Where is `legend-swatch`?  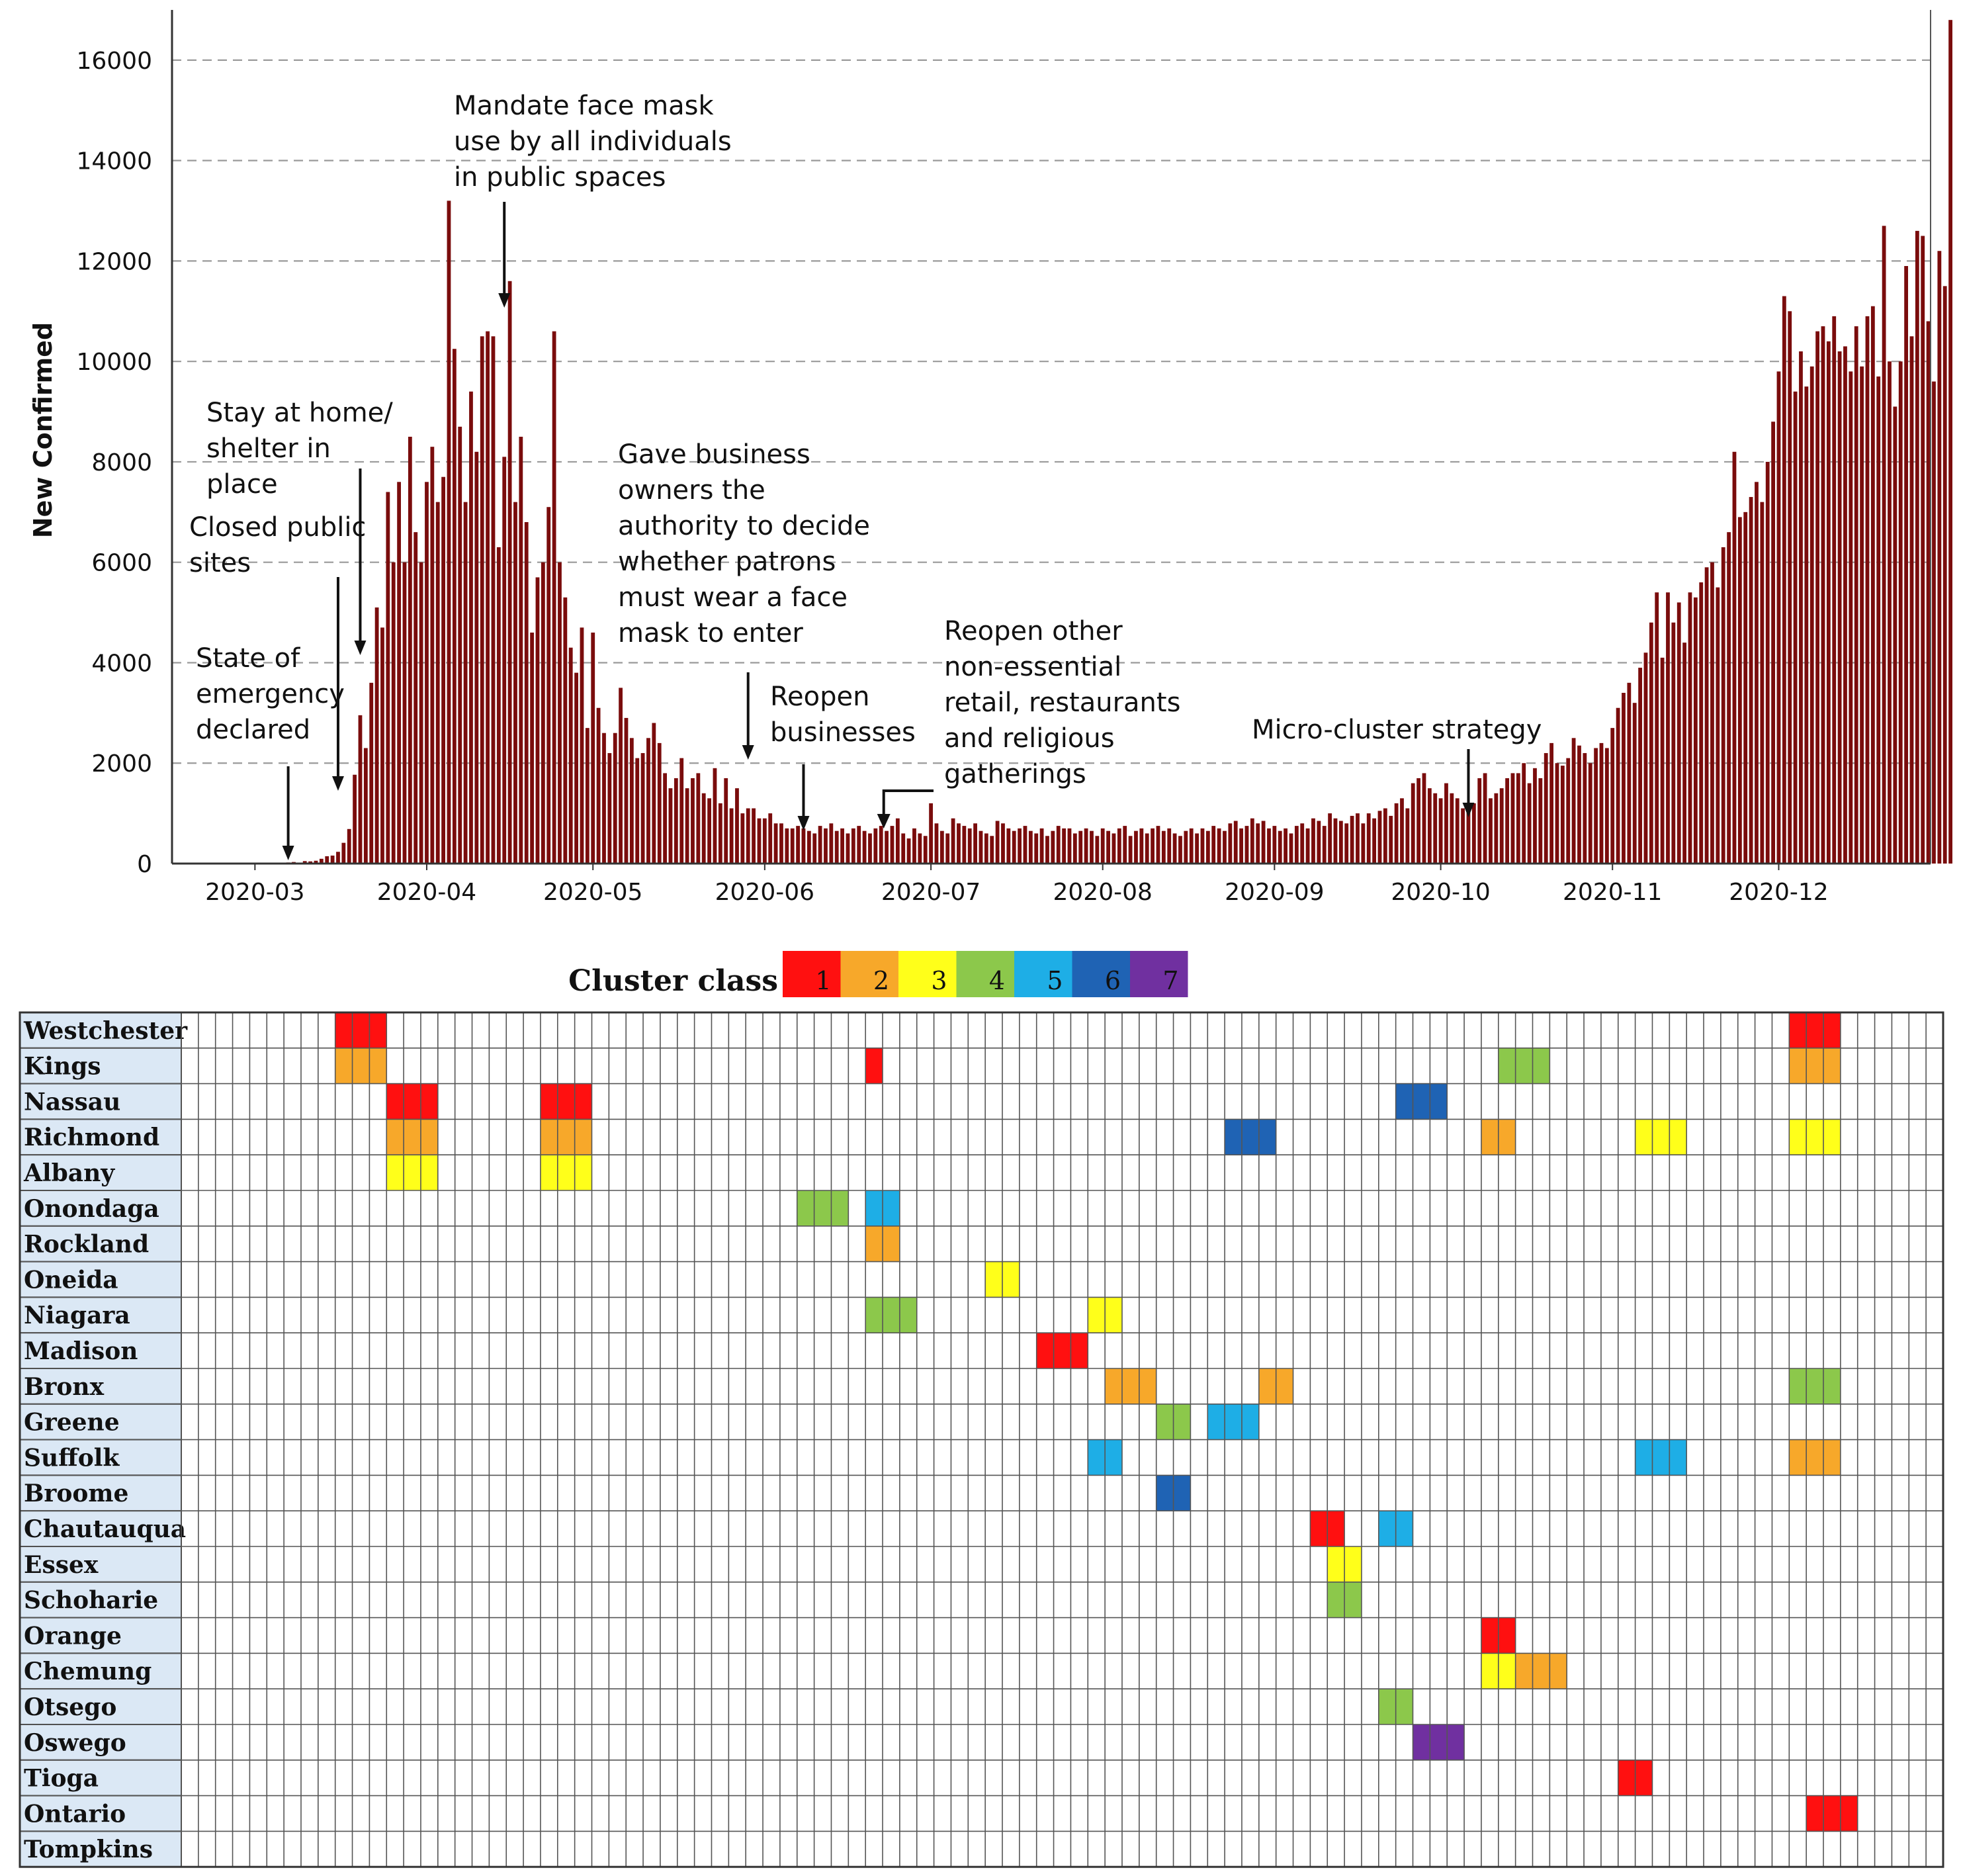 legend-swatch is located at coordinates (1159, 974).